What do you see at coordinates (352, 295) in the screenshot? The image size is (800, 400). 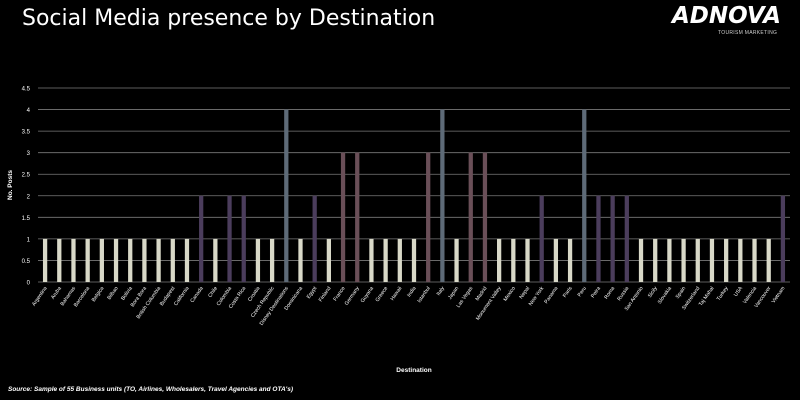 I see `x-tick-label: Germany` at bounding box center [352, 295].